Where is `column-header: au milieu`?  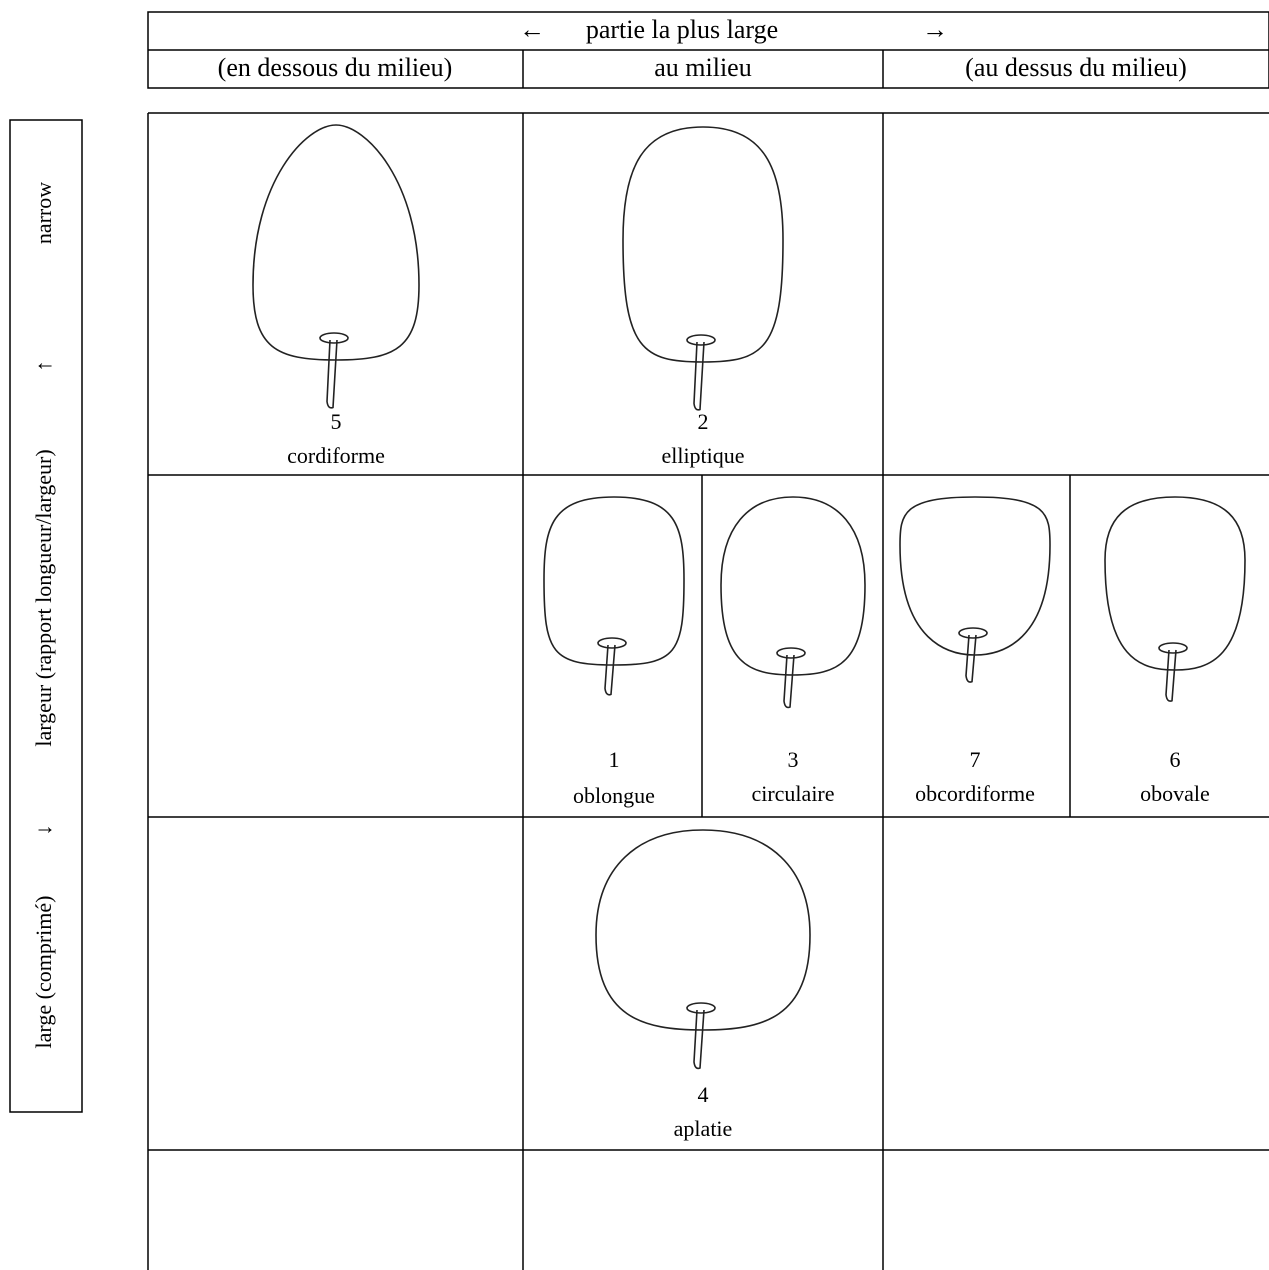
column-header: au milieu is located at coordinates (702, 67).